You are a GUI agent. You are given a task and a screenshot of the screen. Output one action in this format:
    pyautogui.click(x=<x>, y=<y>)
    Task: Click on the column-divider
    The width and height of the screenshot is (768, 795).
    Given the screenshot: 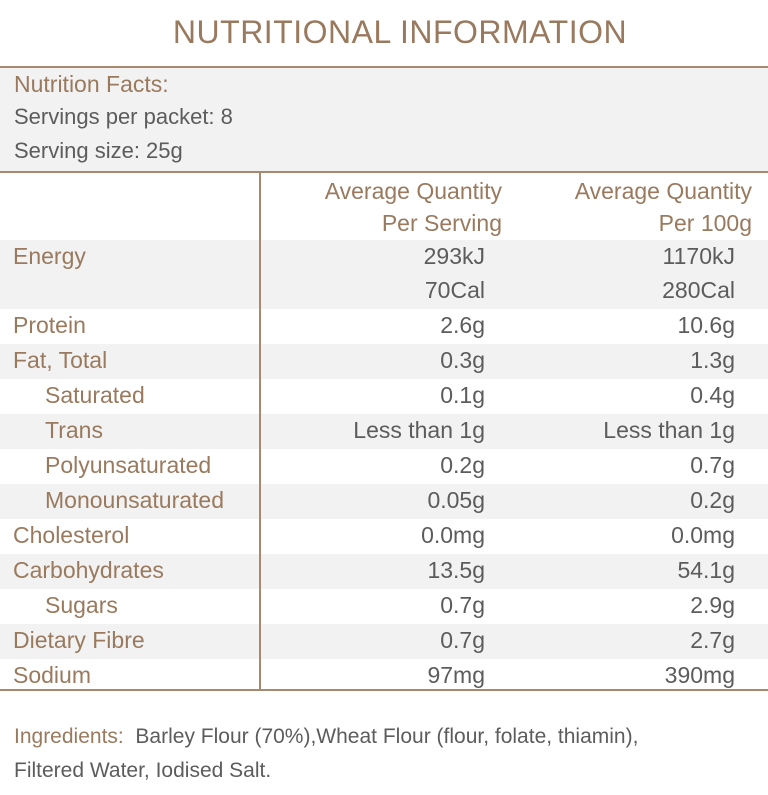 What is the action you would take?
    pyautogui.click(x=260, y=431)
    